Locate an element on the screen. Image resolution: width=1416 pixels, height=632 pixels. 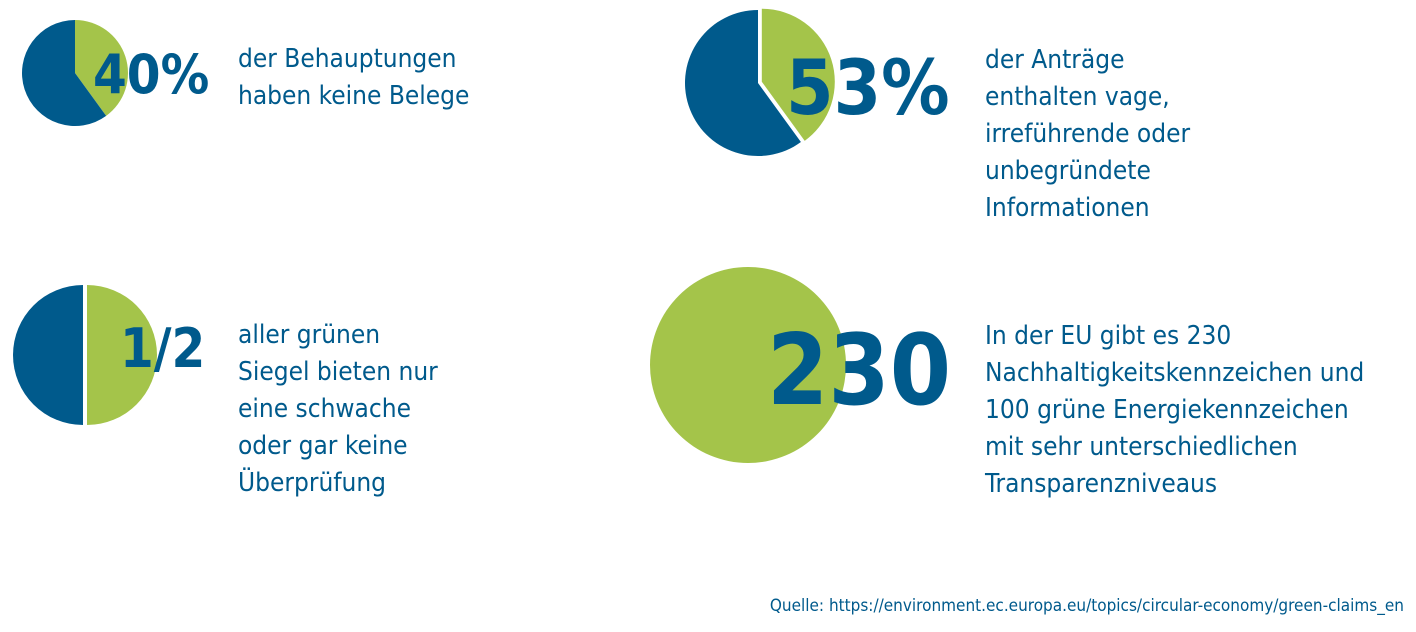
value-53-percent: 53% is located at coordinates (868, 87).